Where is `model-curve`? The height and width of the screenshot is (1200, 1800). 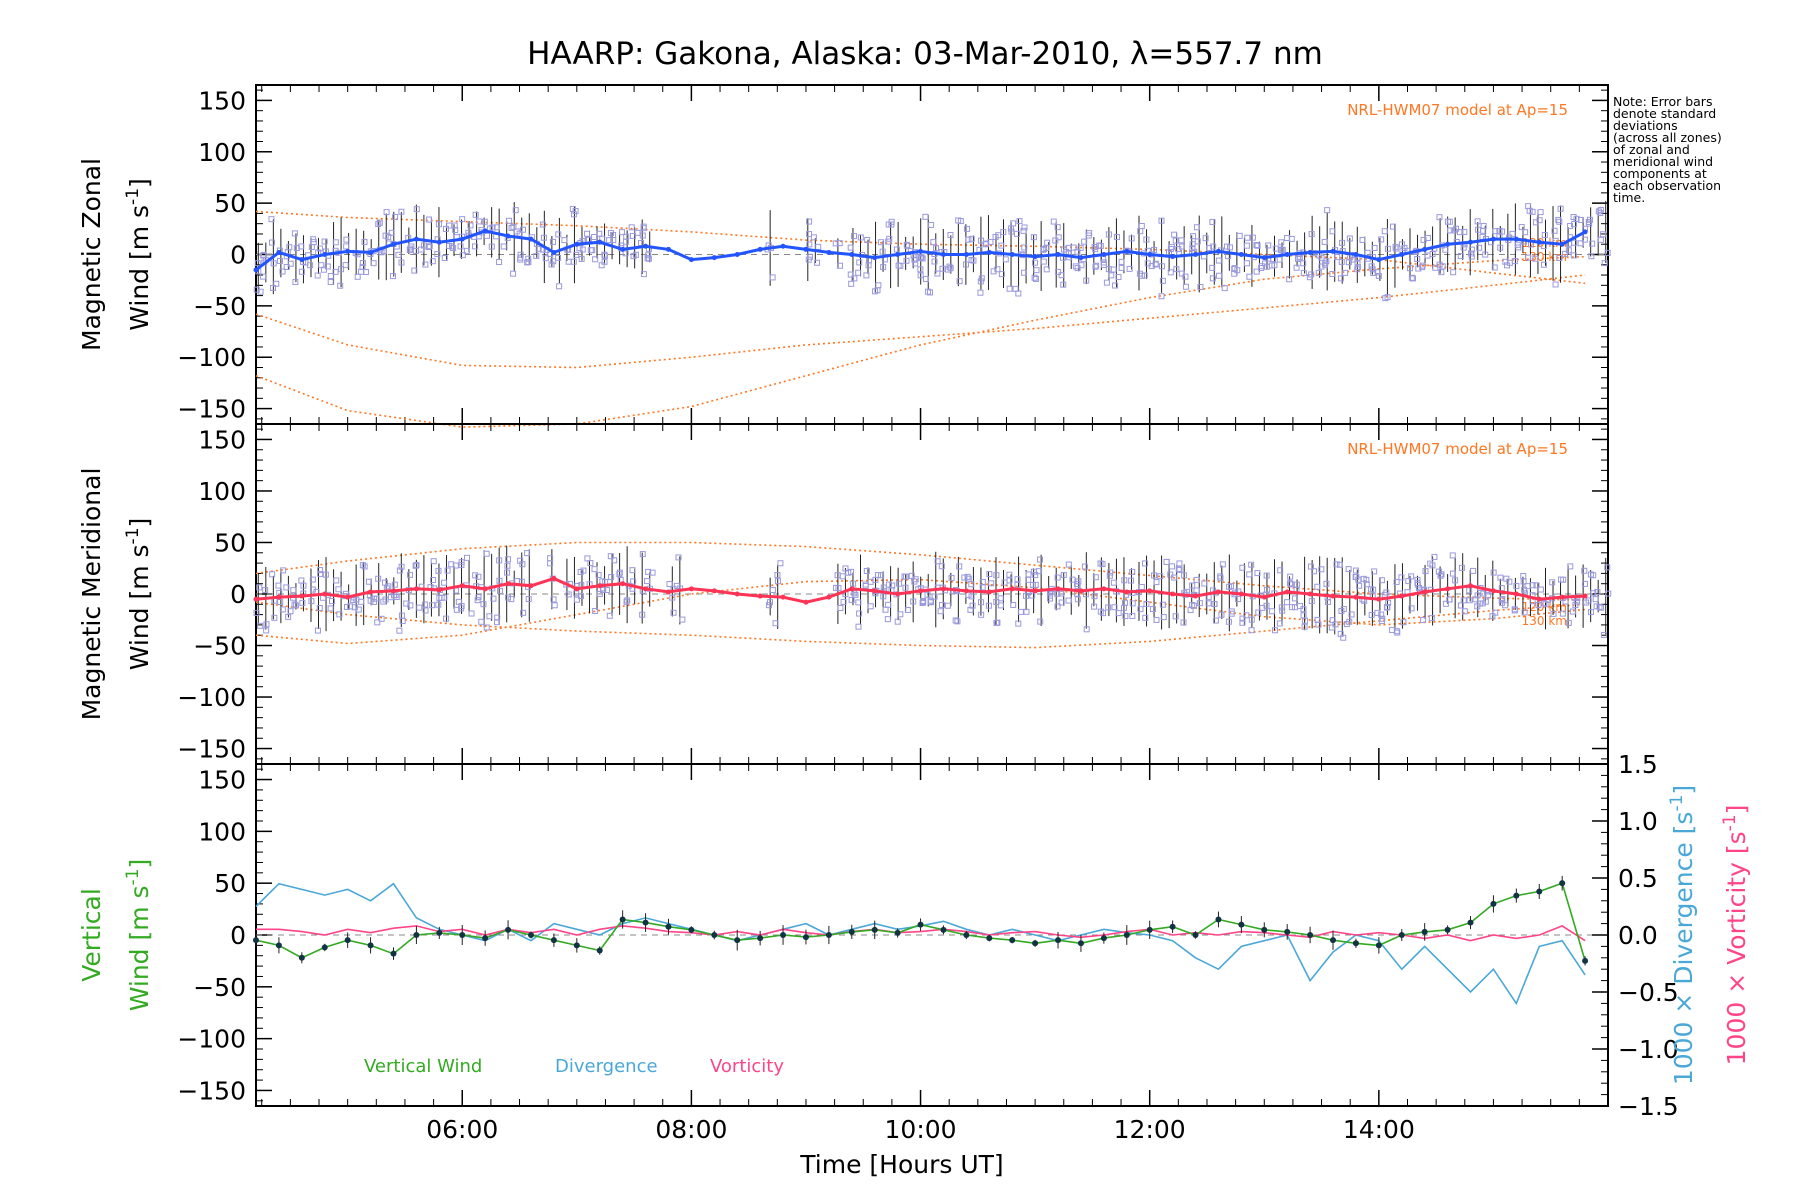
model-curve is located at coordinates (920, 611).